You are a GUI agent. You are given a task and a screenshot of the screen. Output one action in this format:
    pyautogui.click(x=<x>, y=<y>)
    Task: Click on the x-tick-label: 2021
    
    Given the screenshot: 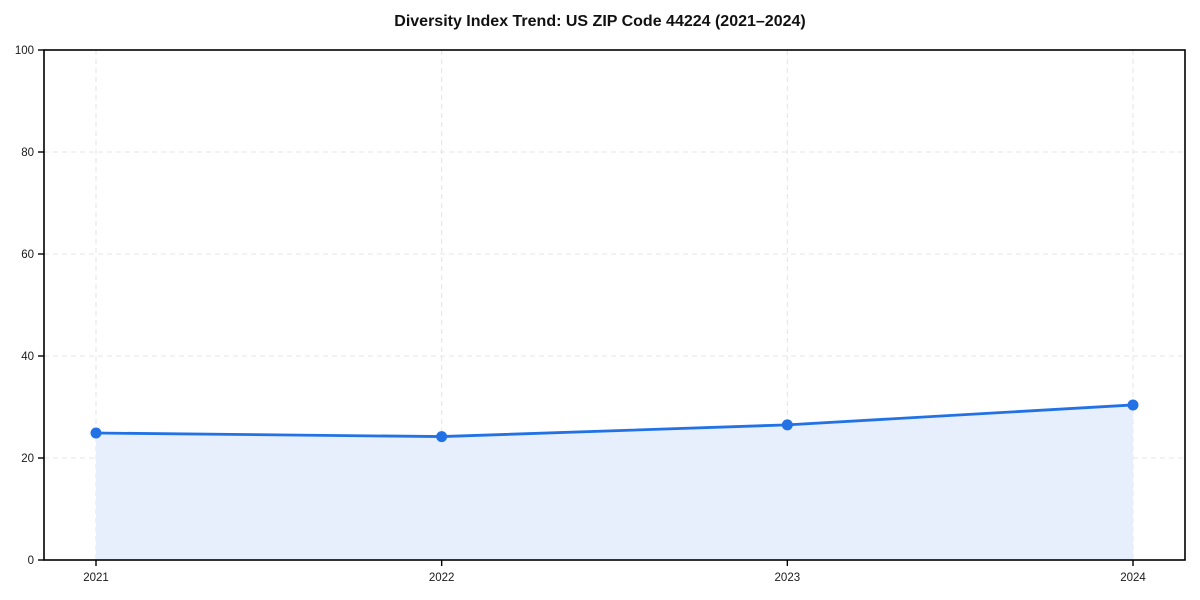 What is the action you would take?
    pyautogui.click(x=96, y=578)
    